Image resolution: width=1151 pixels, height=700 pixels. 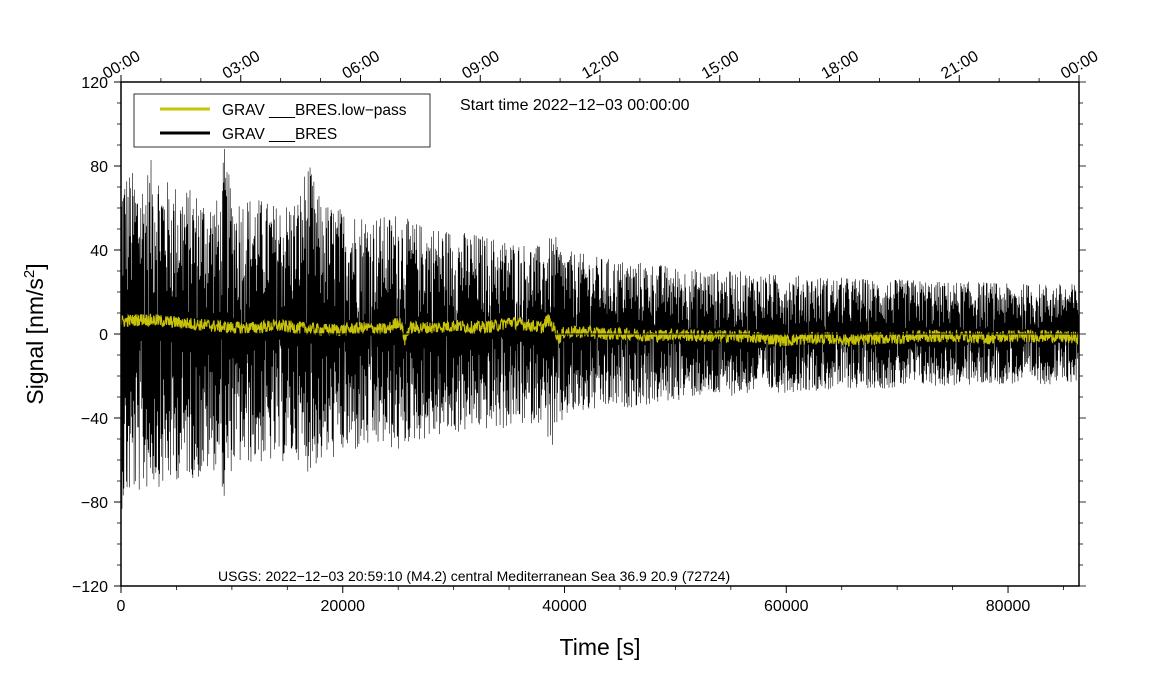 I want to click on y-tick-label: 80, so click(x=99, y=167).